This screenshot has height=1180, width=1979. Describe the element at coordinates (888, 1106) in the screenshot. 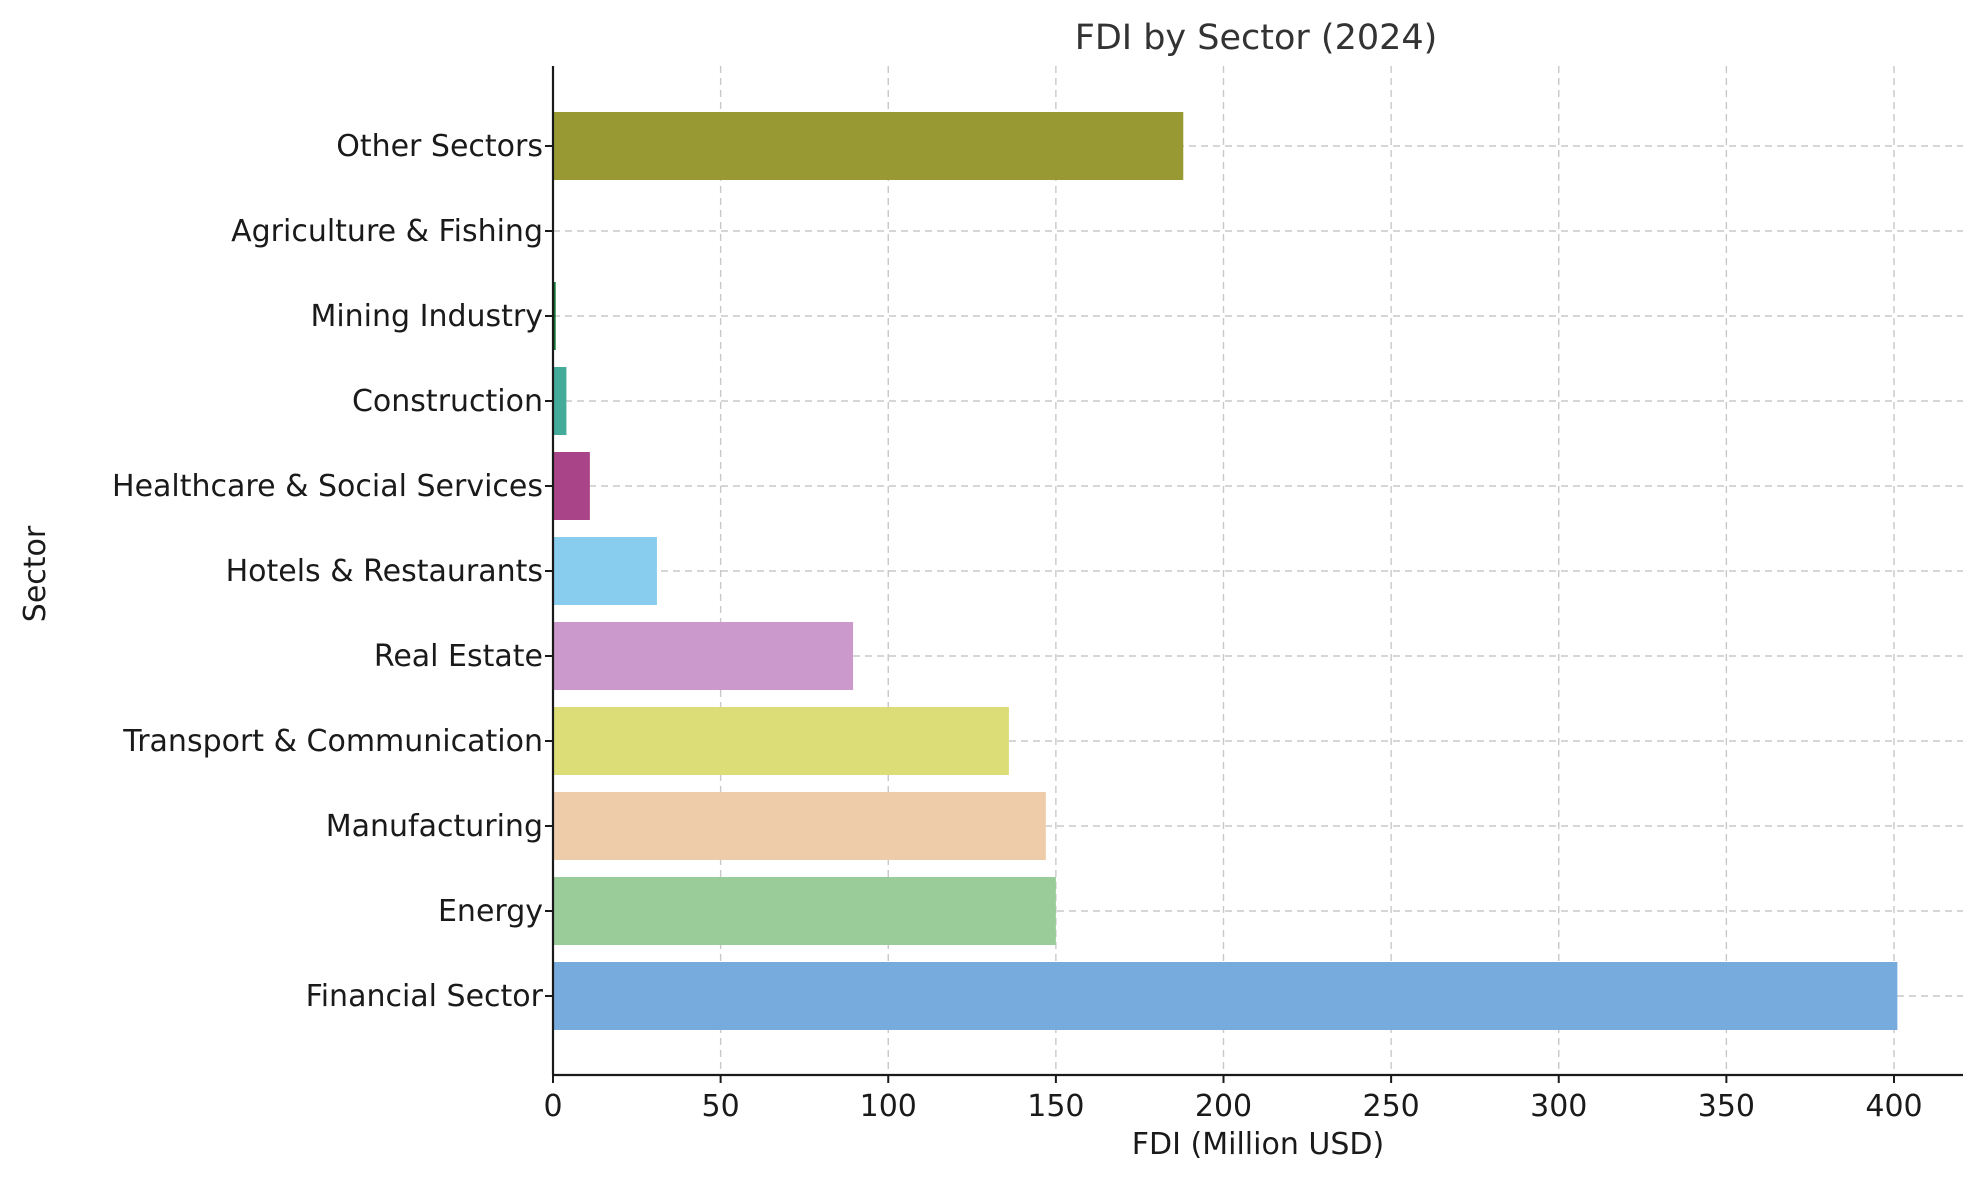

I see `x-tick-label: 100` at that location.